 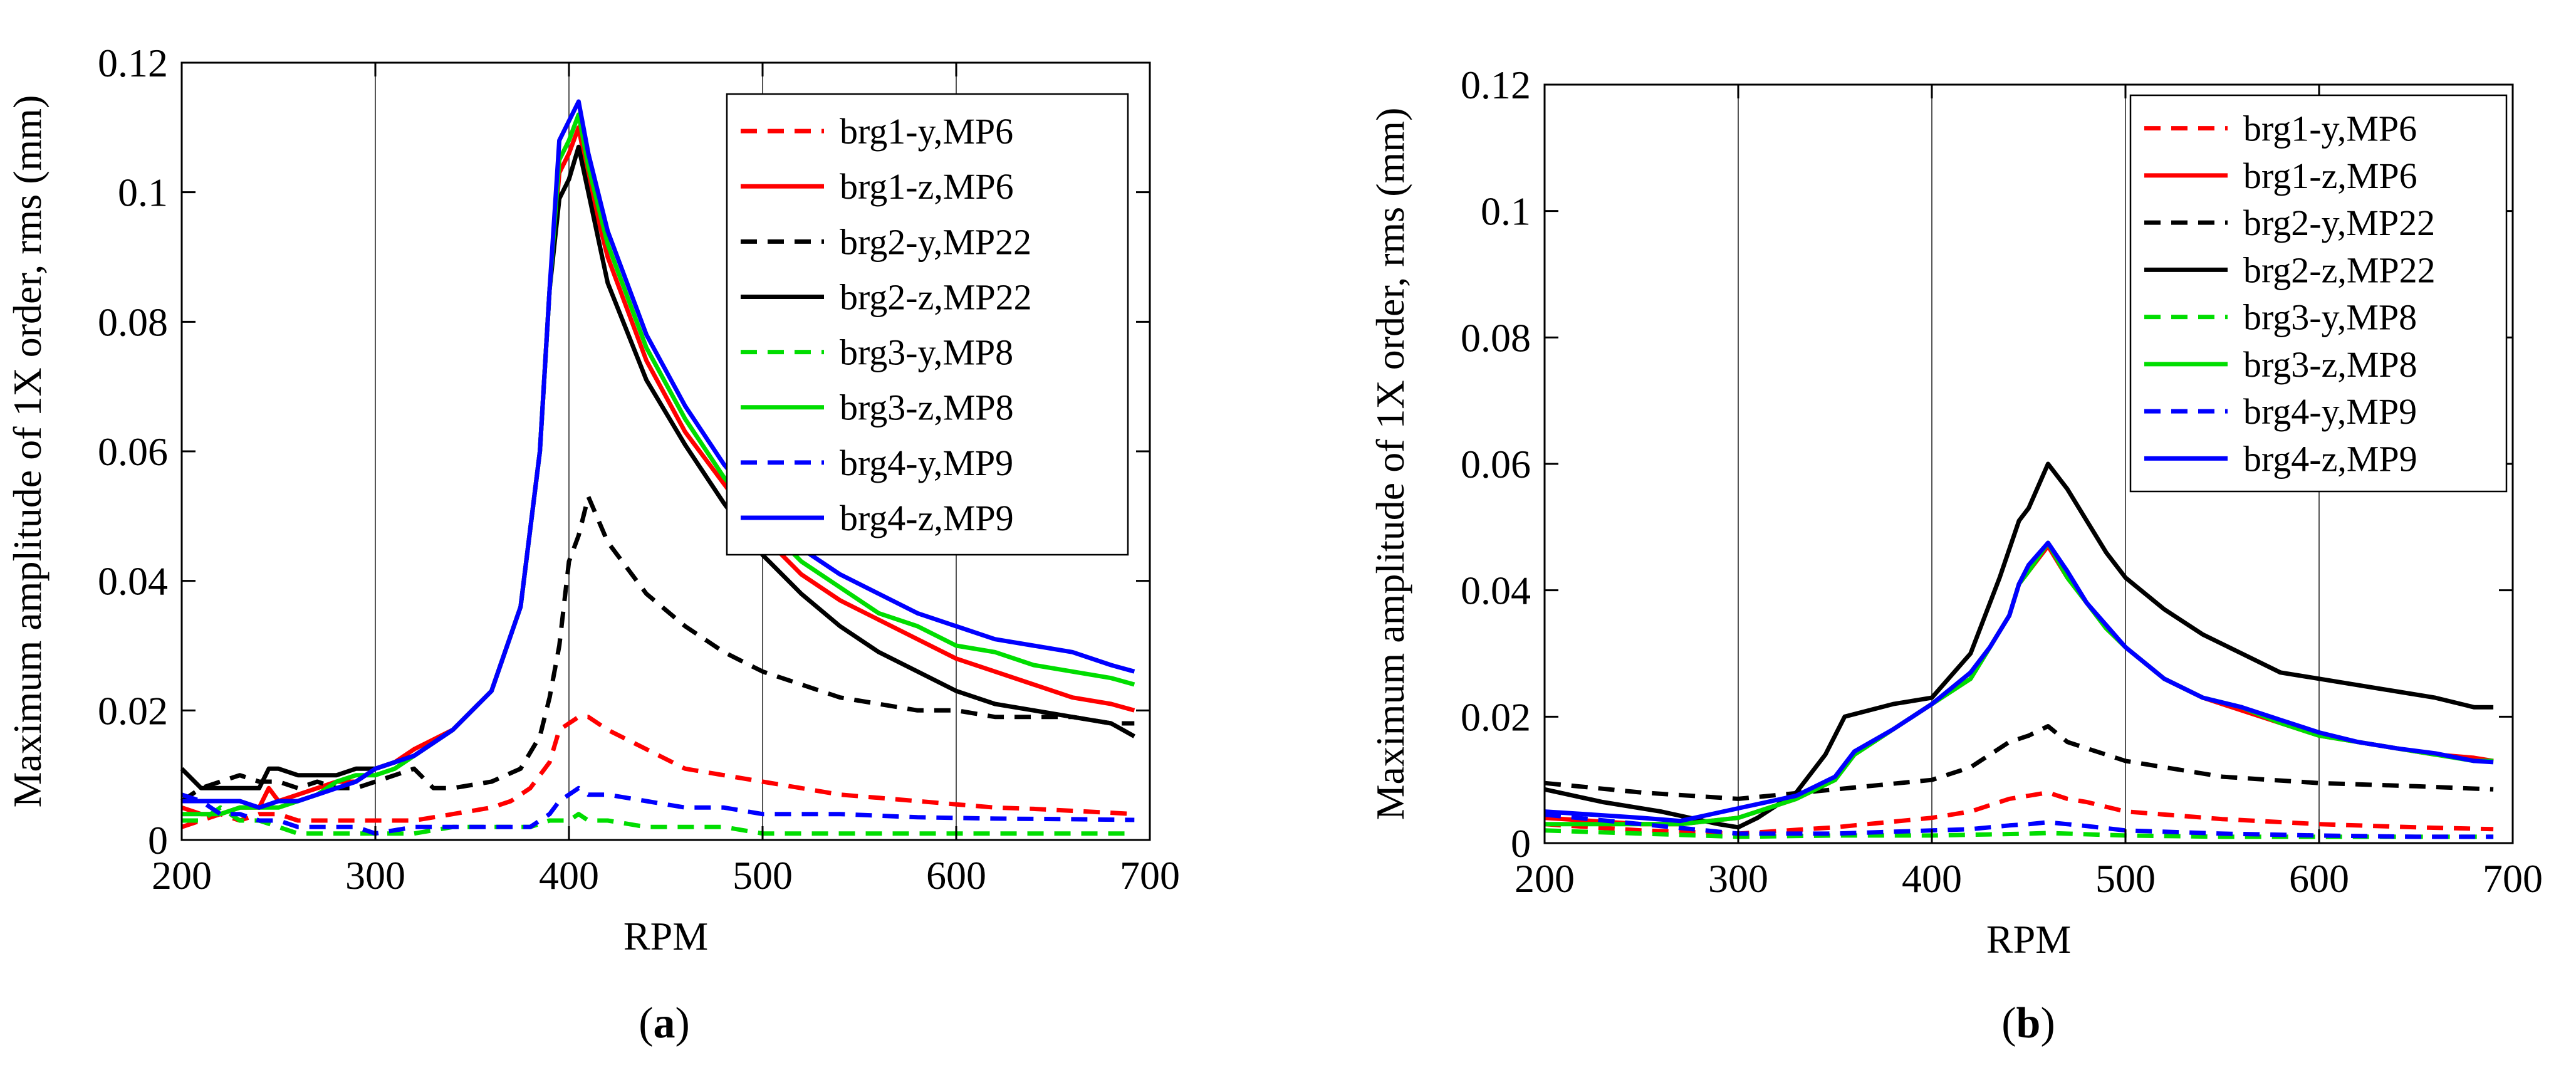 I want to click on series-line-brg2-z-mp22, so click(x=2019, y=646).